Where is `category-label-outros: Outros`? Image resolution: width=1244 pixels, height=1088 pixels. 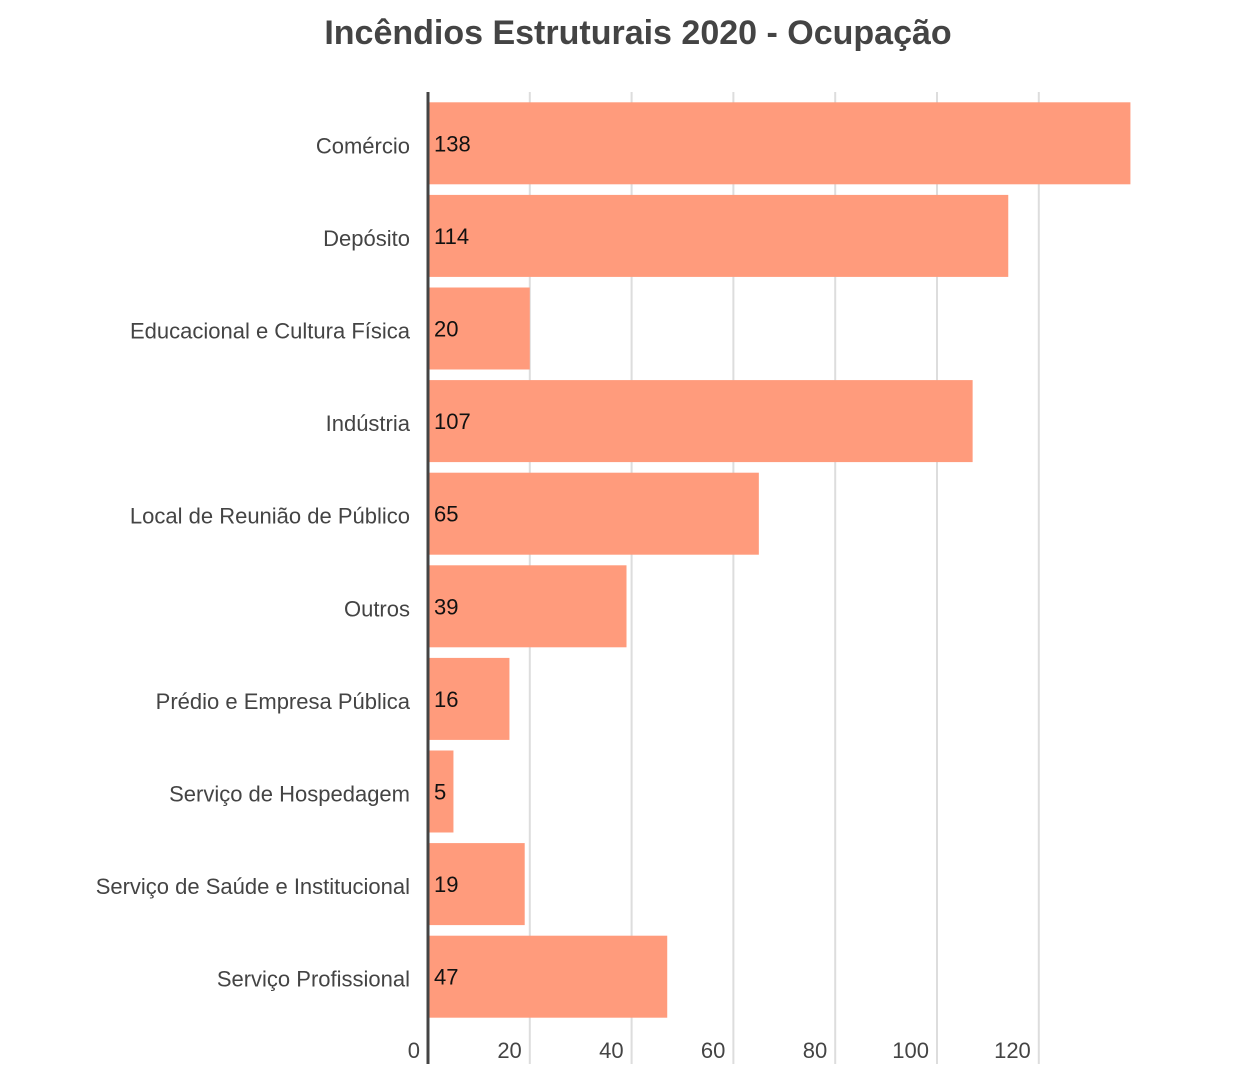
category-label-outros: Outros is located at coordinates (377, 608).